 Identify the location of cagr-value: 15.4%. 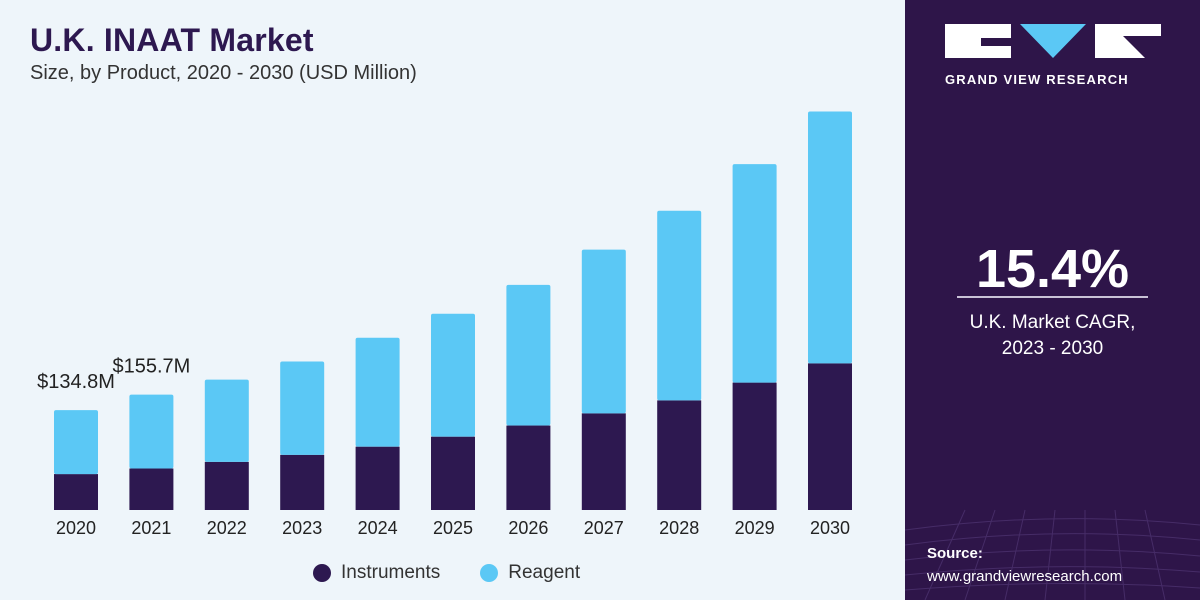
(1052, 269).